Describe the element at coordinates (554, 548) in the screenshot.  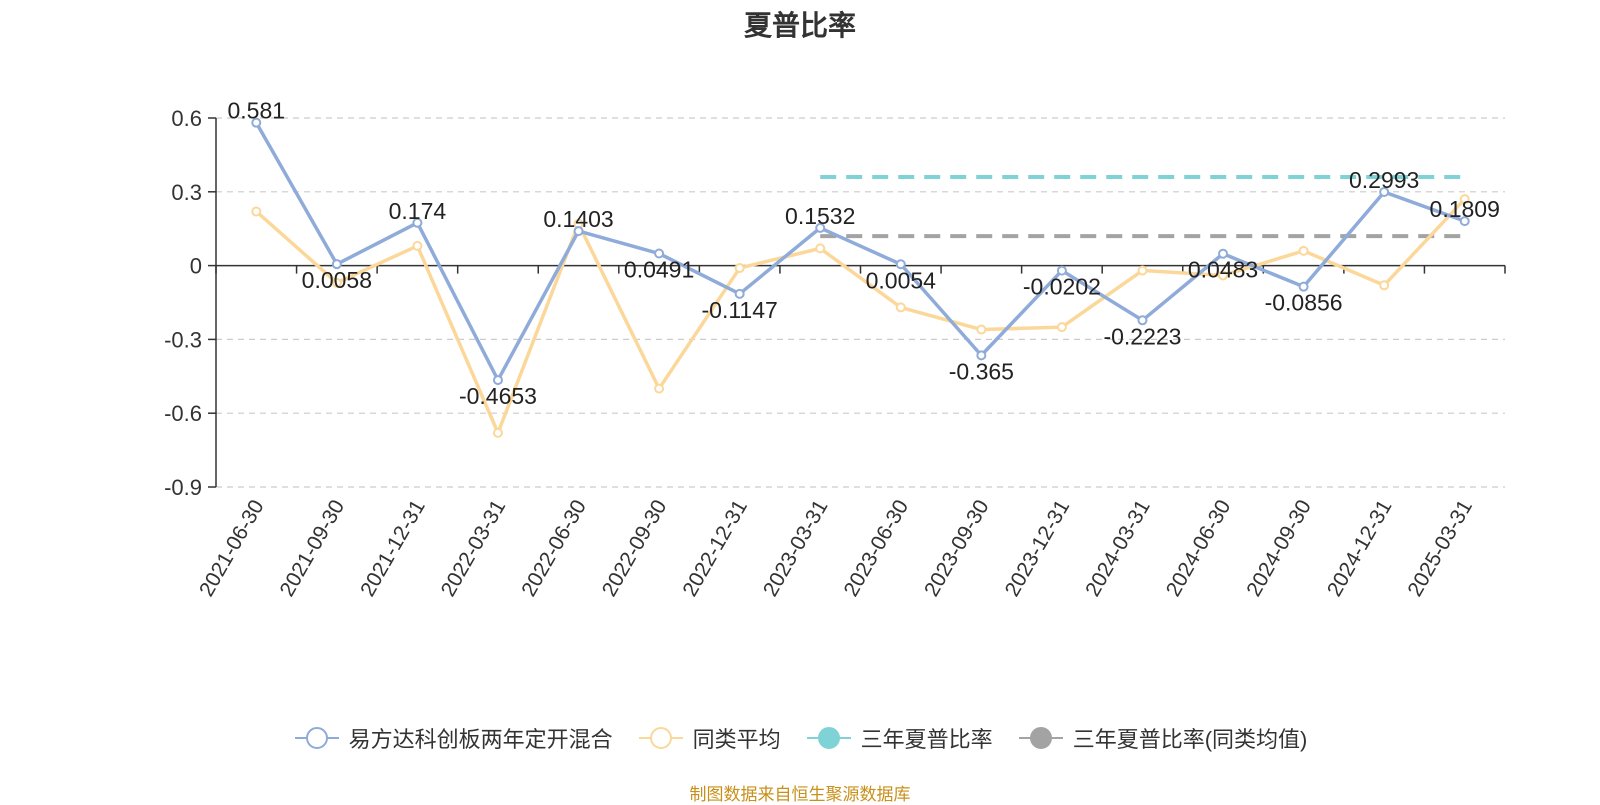
I see `x-tick-label: 2022-06-30` at that location.